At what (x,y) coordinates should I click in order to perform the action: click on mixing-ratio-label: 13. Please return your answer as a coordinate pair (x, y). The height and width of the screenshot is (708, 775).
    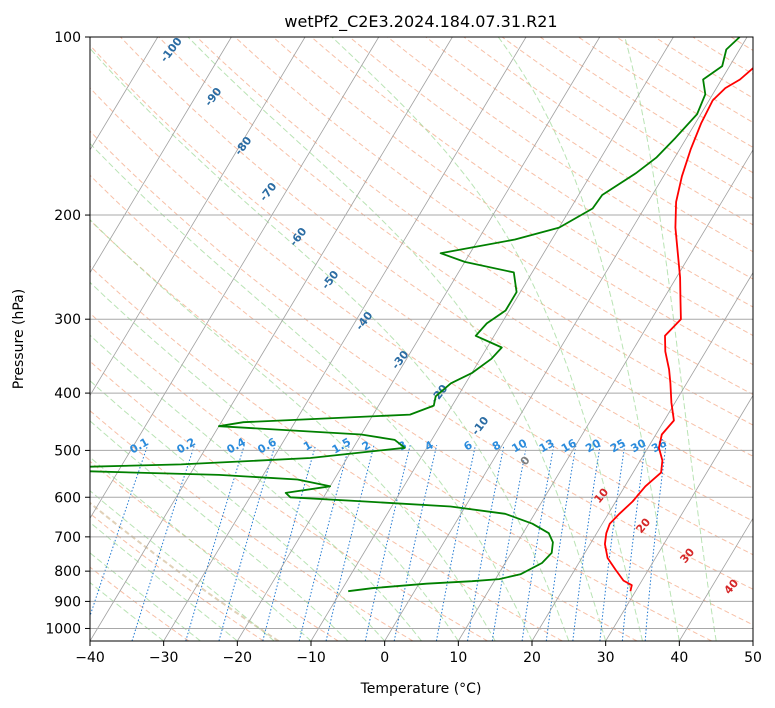
    Looking at the image, I should click on (547, 445).